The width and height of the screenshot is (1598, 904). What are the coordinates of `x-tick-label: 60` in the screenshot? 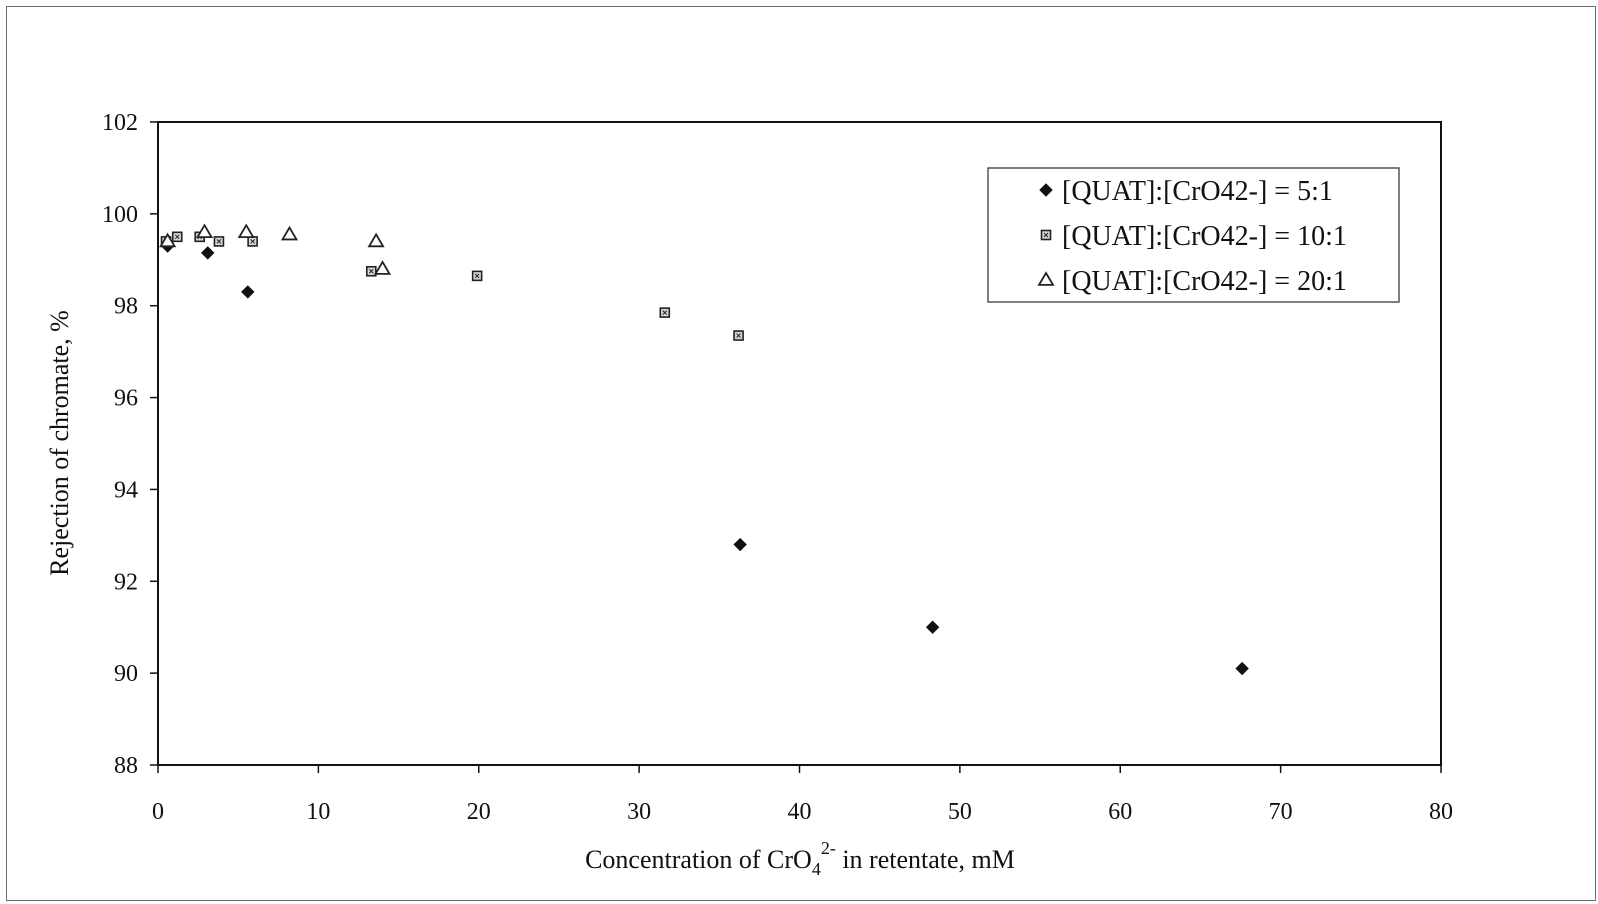 It's located at (1120, 812).